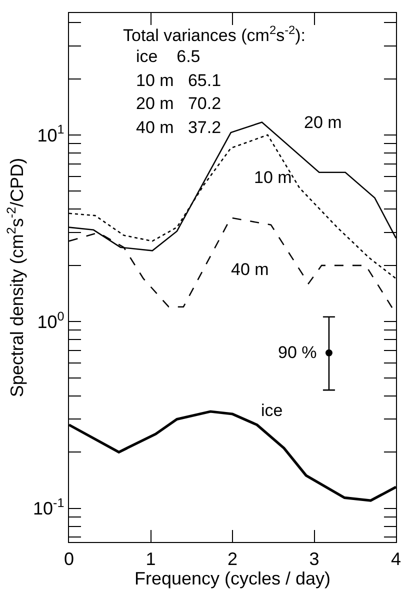  I want to click on annotation: 40 m 37.2, so click(179, 127).